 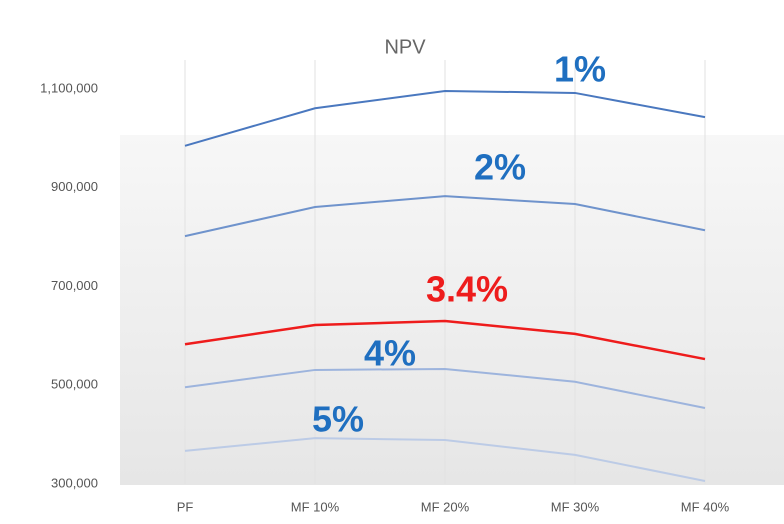 What do you see at coordinates (580, 69) in the screenshot?
I see `series-label: 1%` at bounding box center [580, 69].